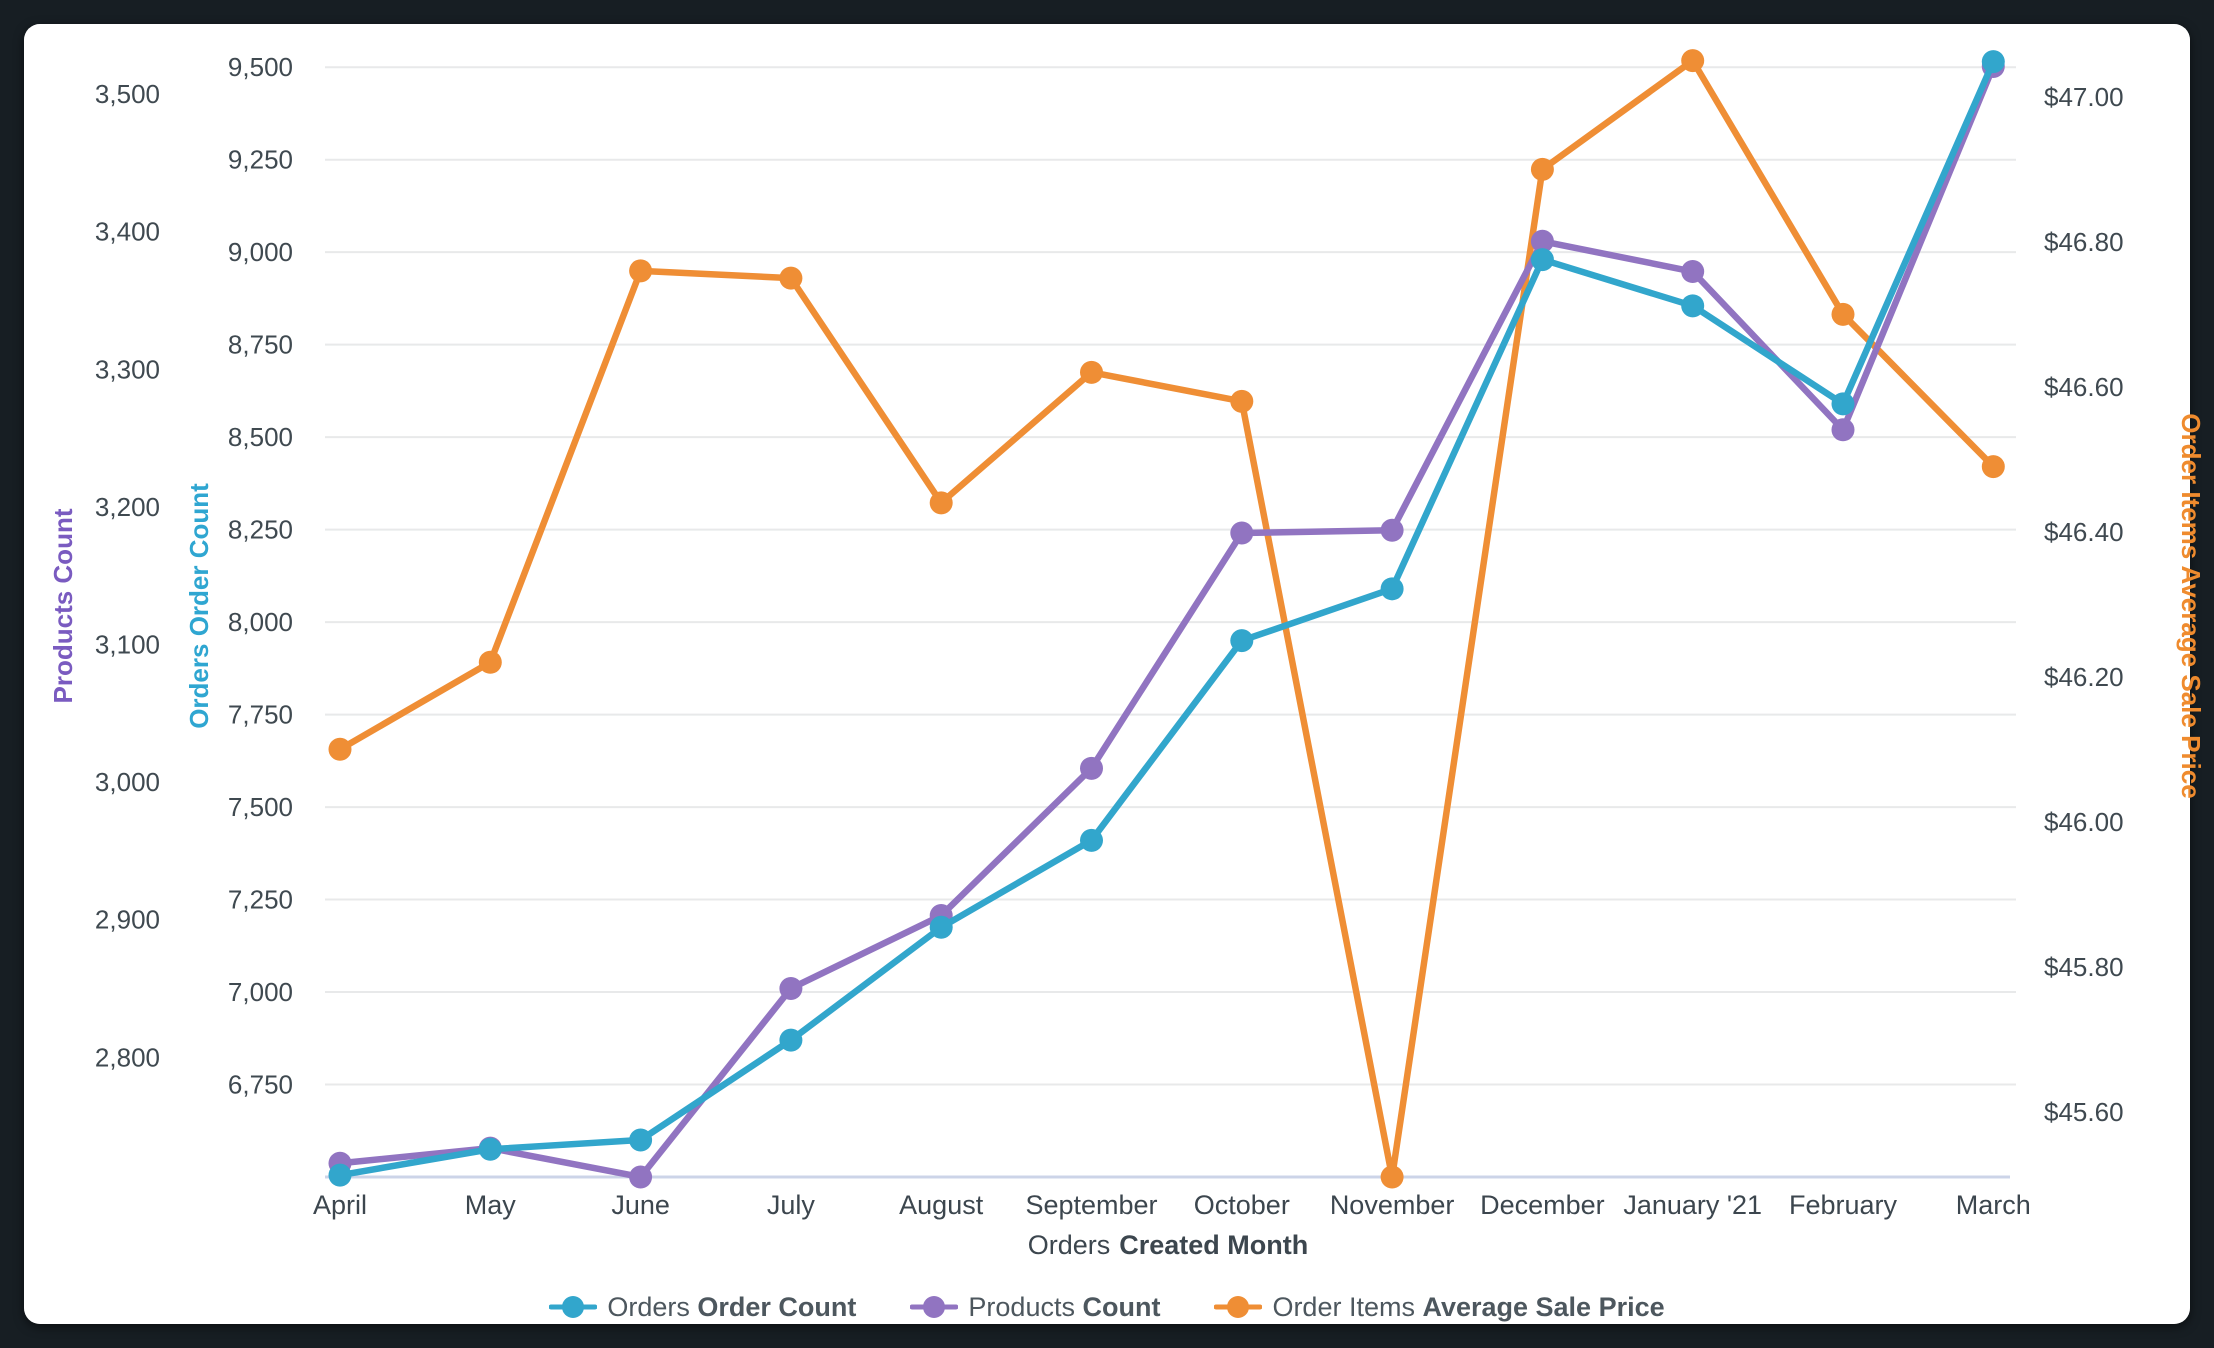 The height and width of the screenshot is (1348, 2214). Describe the element at coordinates (791, 1040) in the screenshot. I see `data-point-orders-order-count-July` at that location.